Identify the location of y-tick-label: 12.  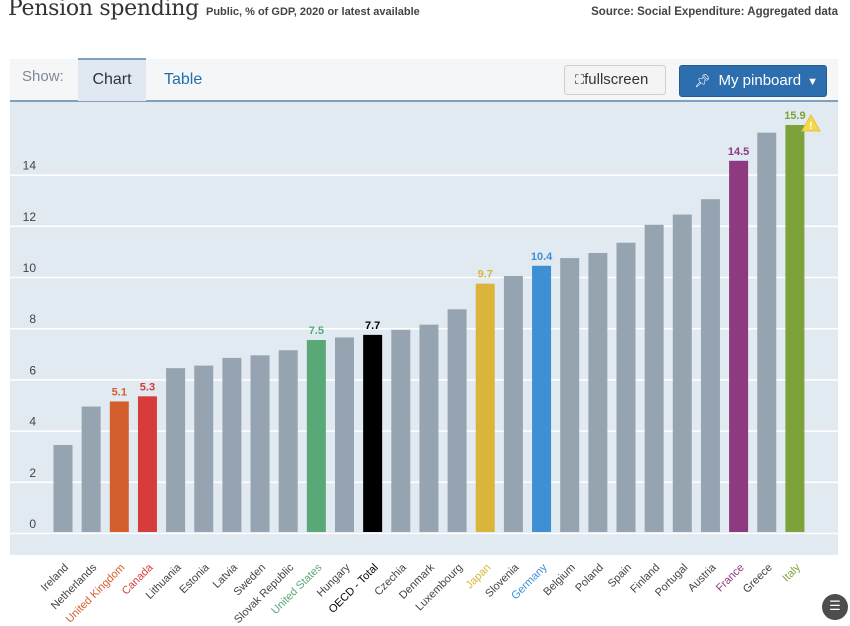
(30, 217).